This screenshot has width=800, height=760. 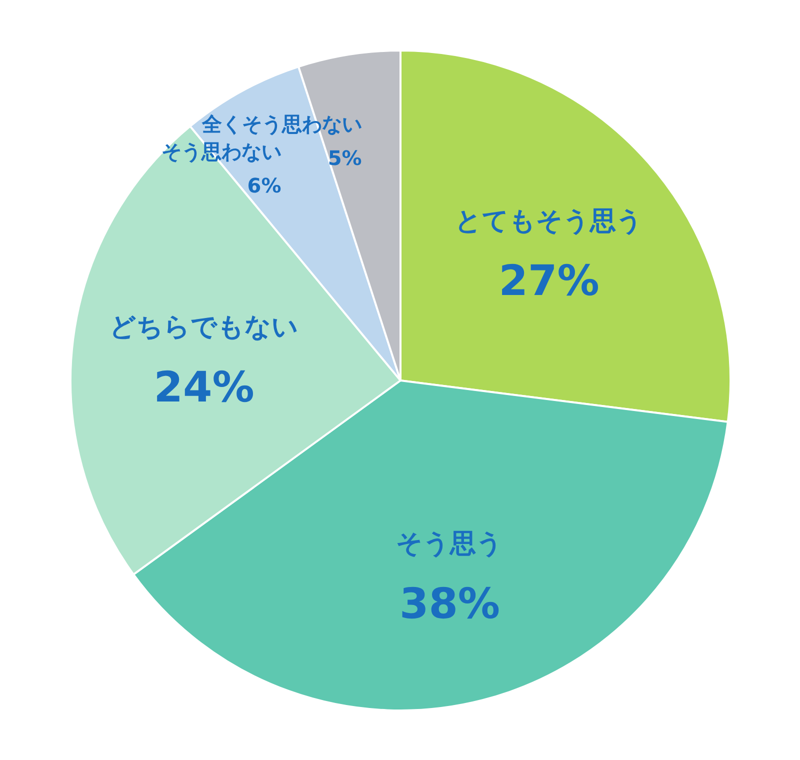 What do you see at coordinates (281, 124) in the screenshot?
I see `slice-label: 全くそう思わない` at bounding box center [281, 124].